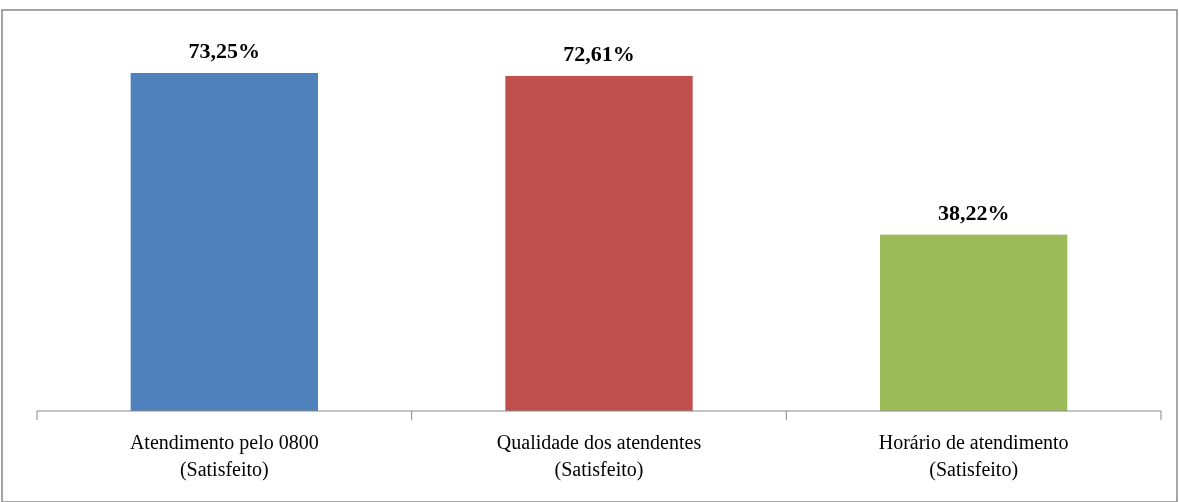 This screenshot has width=1179, height=502. I want to click on x-tick-label: Horário de atendimento (Satisfeito), so click(973, 456).